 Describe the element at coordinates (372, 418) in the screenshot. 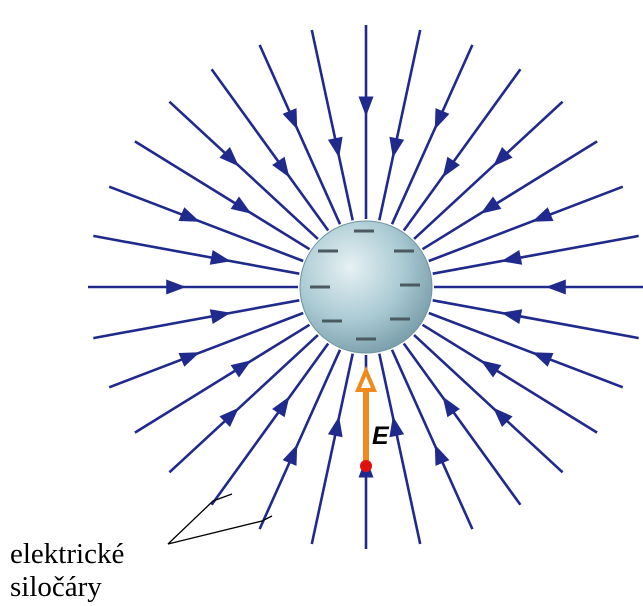

I see `field-vector-e: E` at that location.